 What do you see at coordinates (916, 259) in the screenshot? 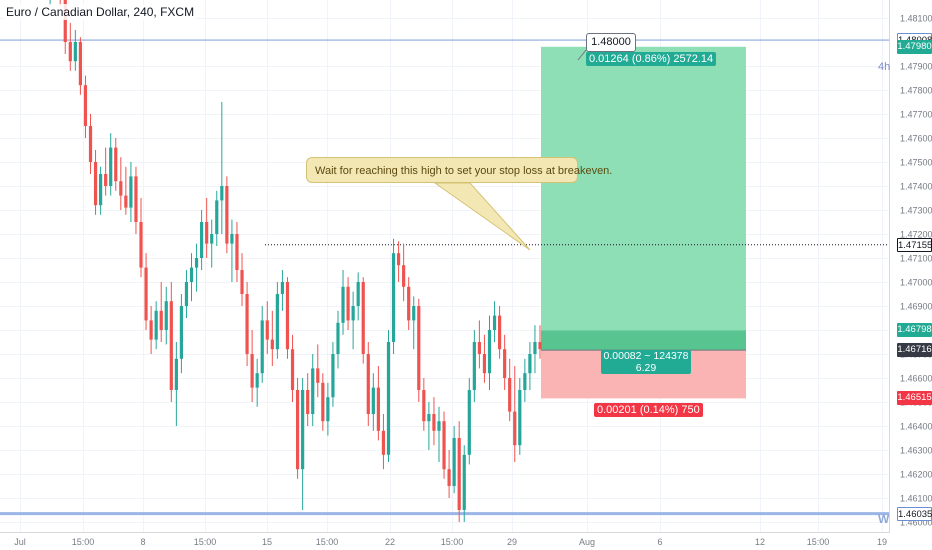
I see `price-tick-label: 1.47100` at bounding box center [916, 259].